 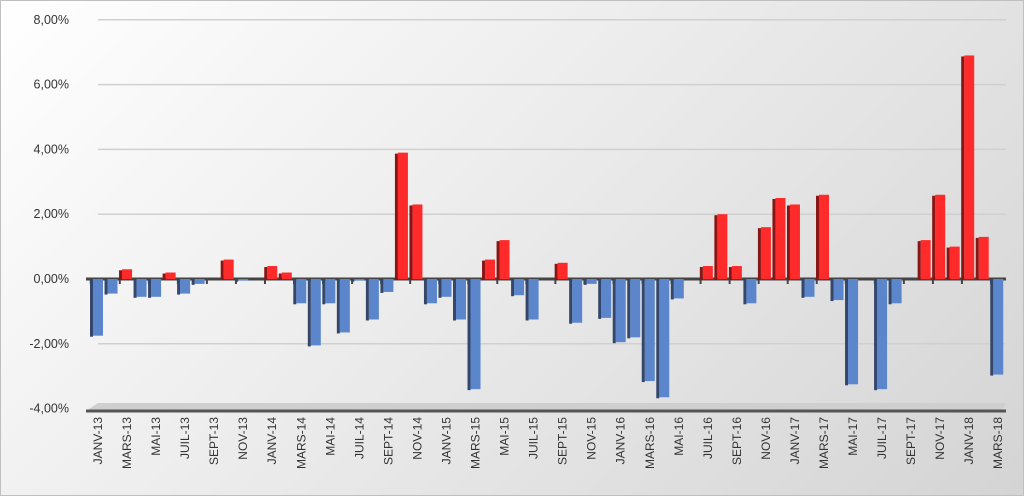 I want to click on x-tick-label: NOV-16, so click(x=766, y=438).